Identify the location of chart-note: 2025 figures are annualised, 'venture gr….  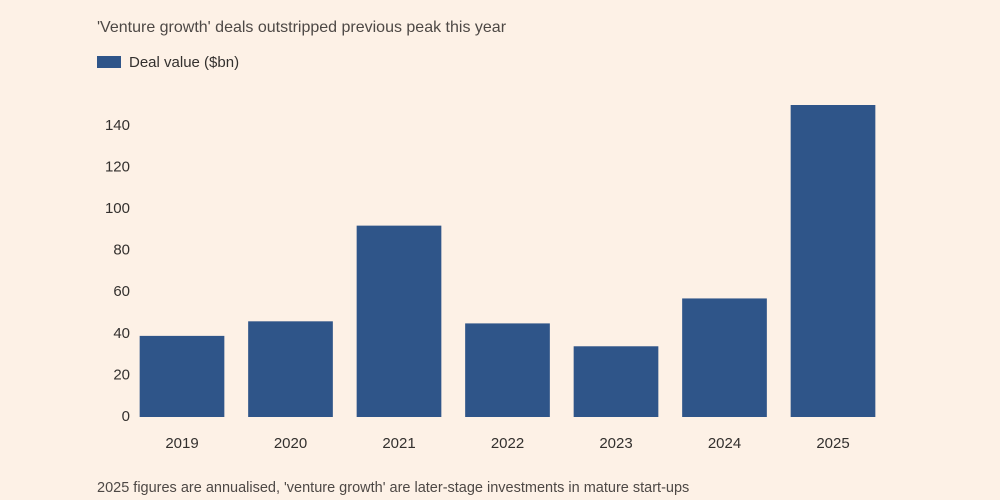
(393, 488).